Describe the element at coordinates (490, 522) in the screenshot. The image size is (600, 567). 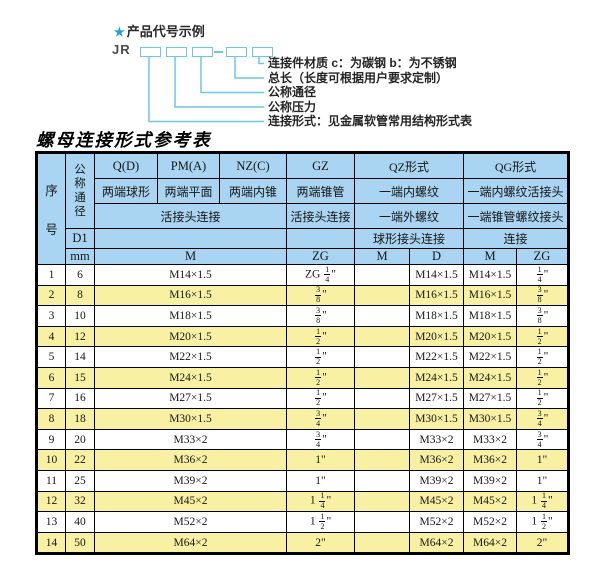
I see `cell-qg-m: M52×2` at that location.